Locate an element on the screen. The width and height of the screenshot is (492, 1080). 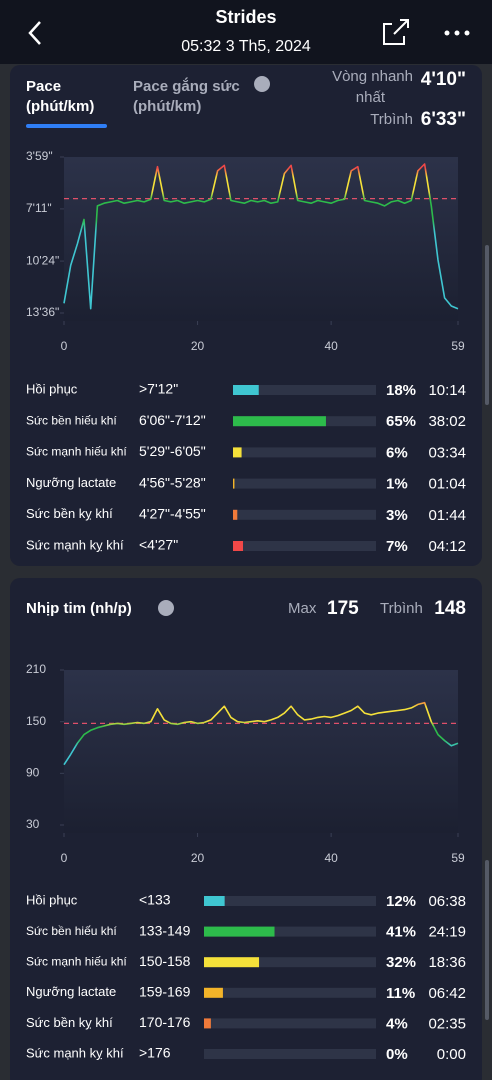
zone-range: 159-169 is located at coordinates (165, 992).